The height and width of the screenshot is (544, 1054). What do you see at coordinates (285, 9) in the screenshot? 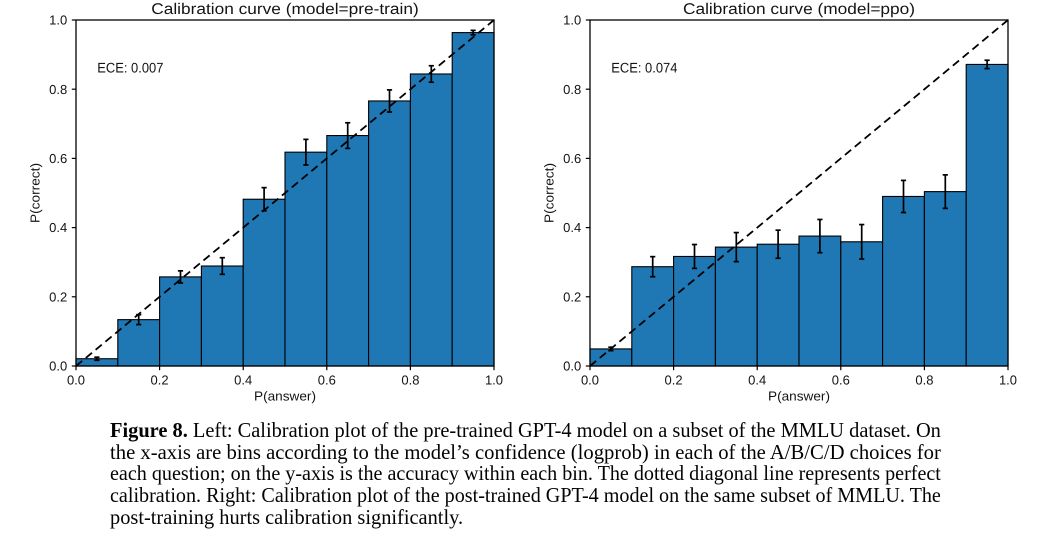
I see `svg-text:Calibration curve (model=pre-t: Calibration curve (model=pre-train)` at bounding box center [285, 9].